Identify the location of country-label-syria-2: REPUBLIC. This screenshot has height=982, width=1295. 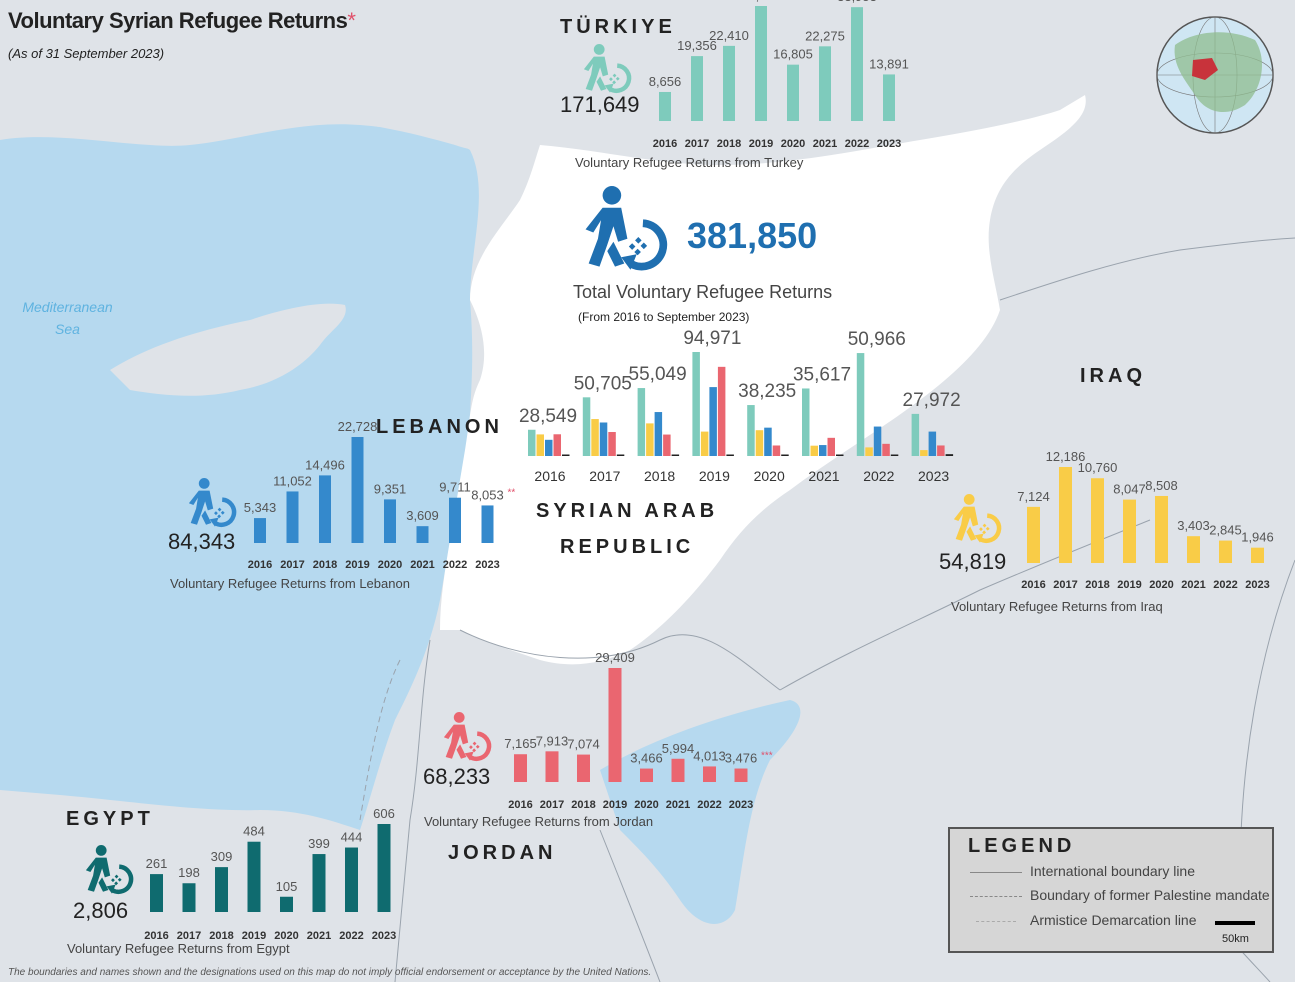
(627, 547).